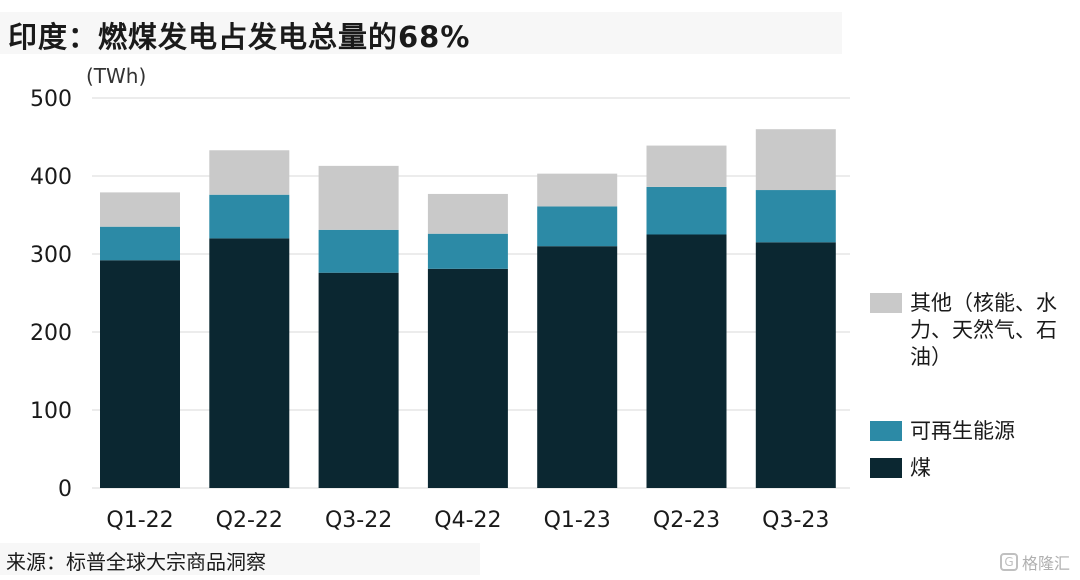 The height and width of the screenshot is (580, 1080). Describe the element at coordinates (795, 520) in the screenshot. I see `x-tick-label-Q3-23: Q3-23` at that location.